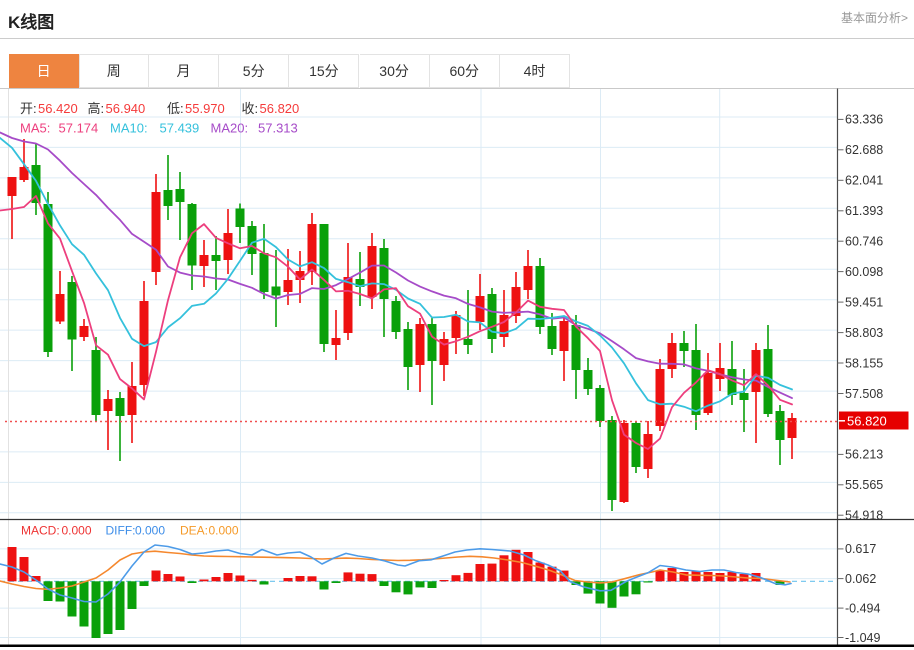 Image resolution: width=914 pixels, height=650 pixels. What do you see at coordinates (121, 531) in the screenshot?
I see `svg-text: DIFF:` at bounding box center [121, 531].